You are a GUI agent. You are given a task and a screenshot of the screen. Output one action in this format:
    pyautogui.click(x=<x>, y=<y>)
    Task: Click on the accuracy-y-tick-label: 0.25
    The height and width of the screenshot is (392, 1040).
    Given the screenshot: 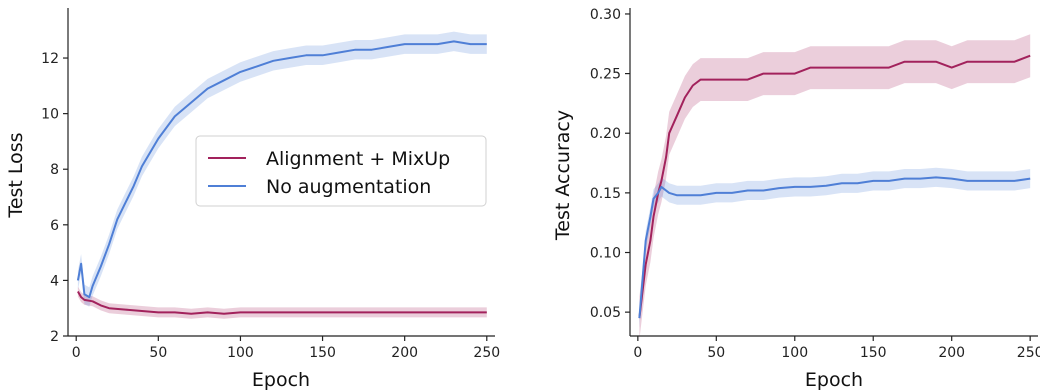 What is the action you would take?
    pyautogui.click(x=605, y=75)
    